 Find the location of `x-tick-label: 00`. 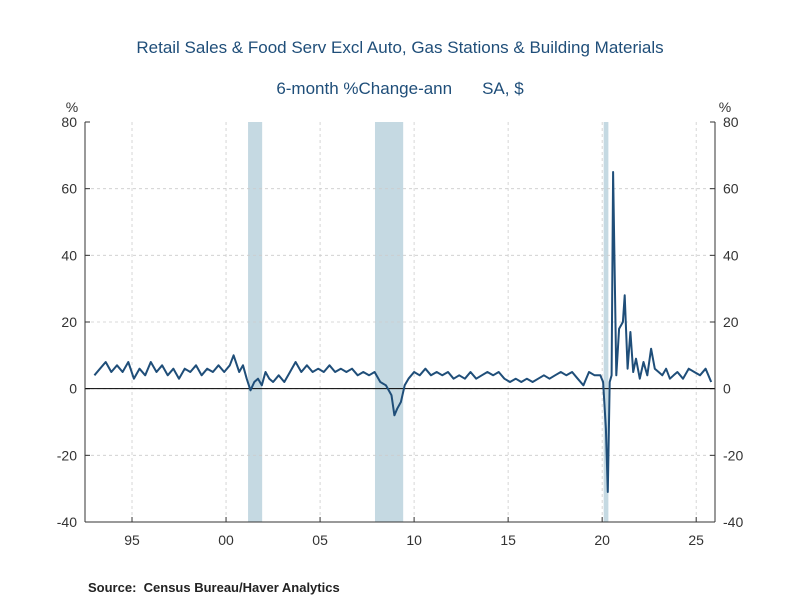

x-tick-label: 00 is located at coordinates (226, 540).